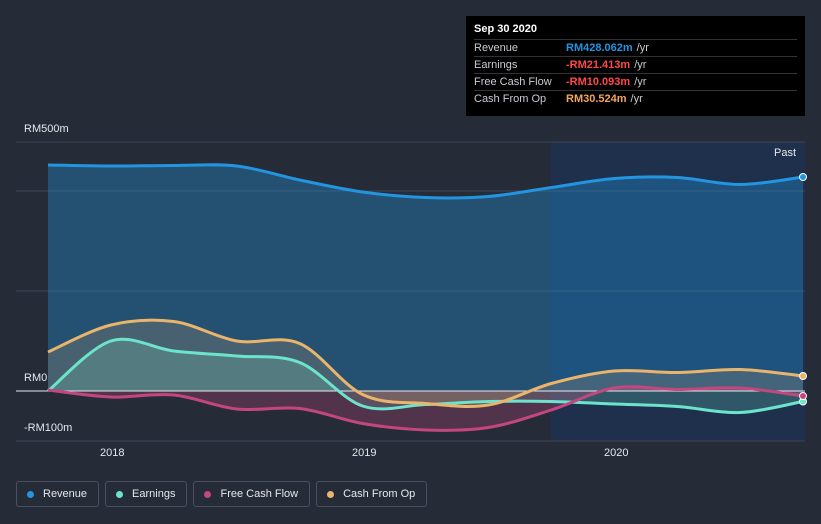 This screenshot has height=524, width=821. What do you see at coordinates (30, 494) in the screenshot?
I see `revenue-dot-icon` at bounding box center [30, 494].